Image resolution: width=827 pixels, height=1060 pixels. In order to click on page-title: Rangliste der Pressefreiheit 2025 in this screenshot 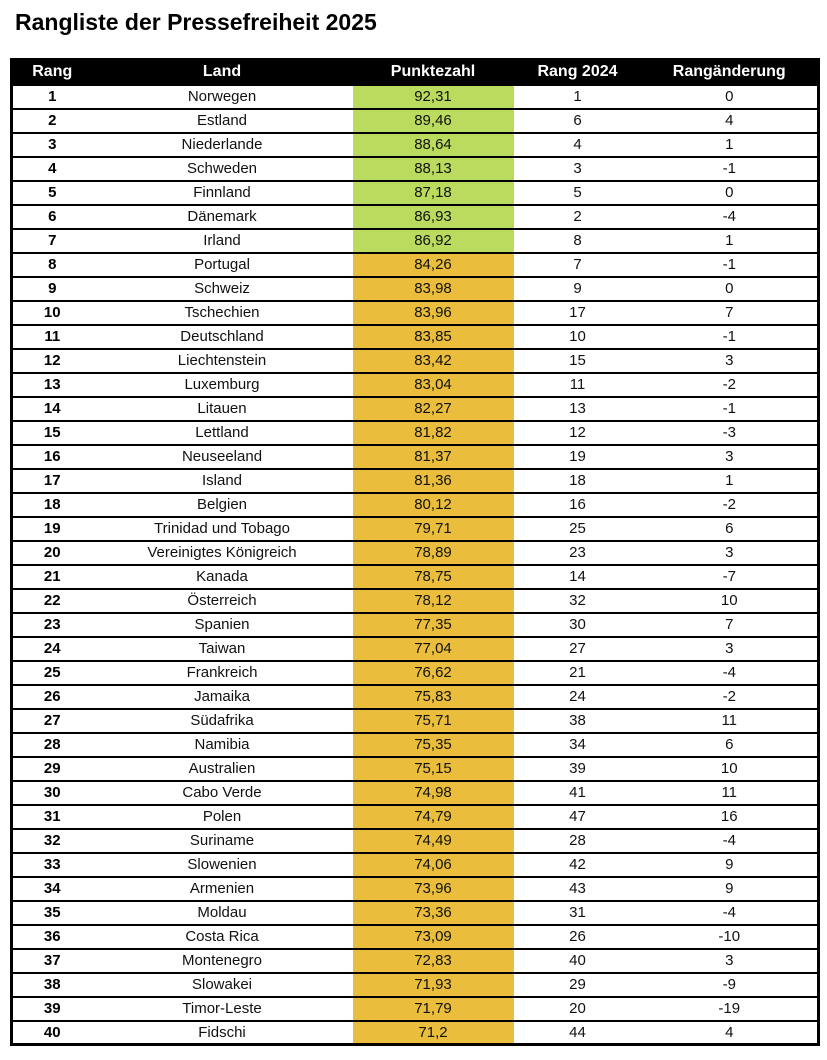, I will do `click(196, 22)`.